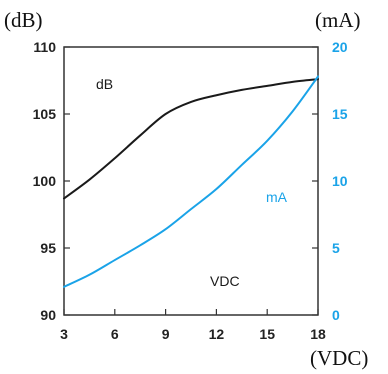  What do you see at coordinates (336, 315) in the screenshot?
I see `right-tick-label: 0` at bounding box center [336, 315].